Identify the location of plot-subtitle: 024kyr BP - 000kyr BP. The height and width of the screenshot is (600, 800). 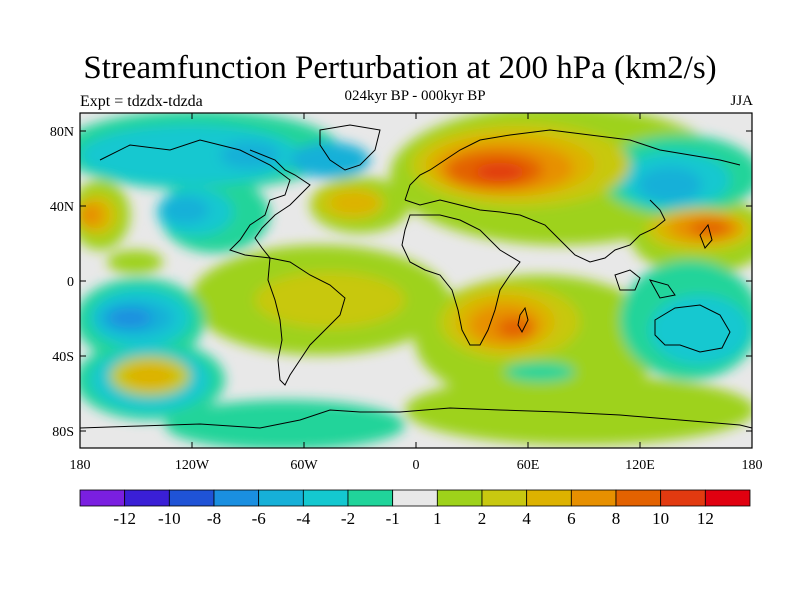
(415, 96).